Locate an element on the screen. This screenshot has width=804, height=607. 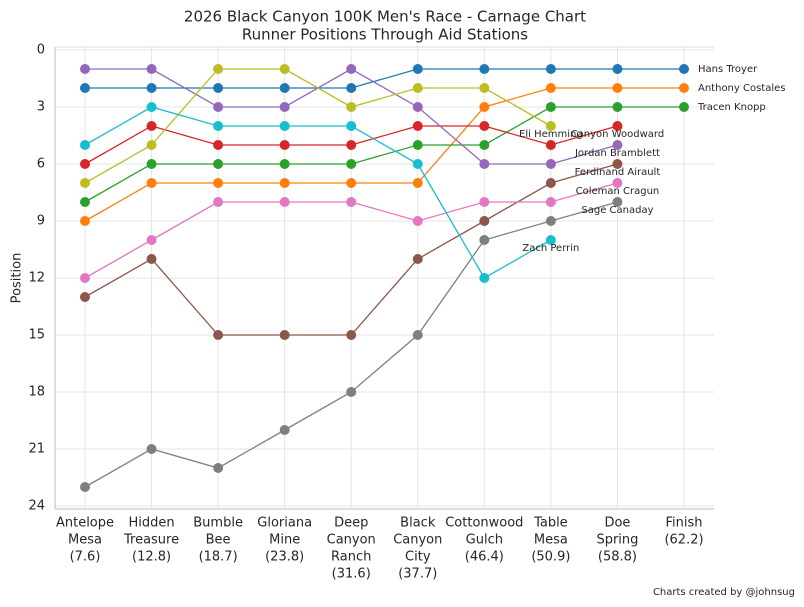
x-tick-label: Spring is located at coordinates (617, 540).